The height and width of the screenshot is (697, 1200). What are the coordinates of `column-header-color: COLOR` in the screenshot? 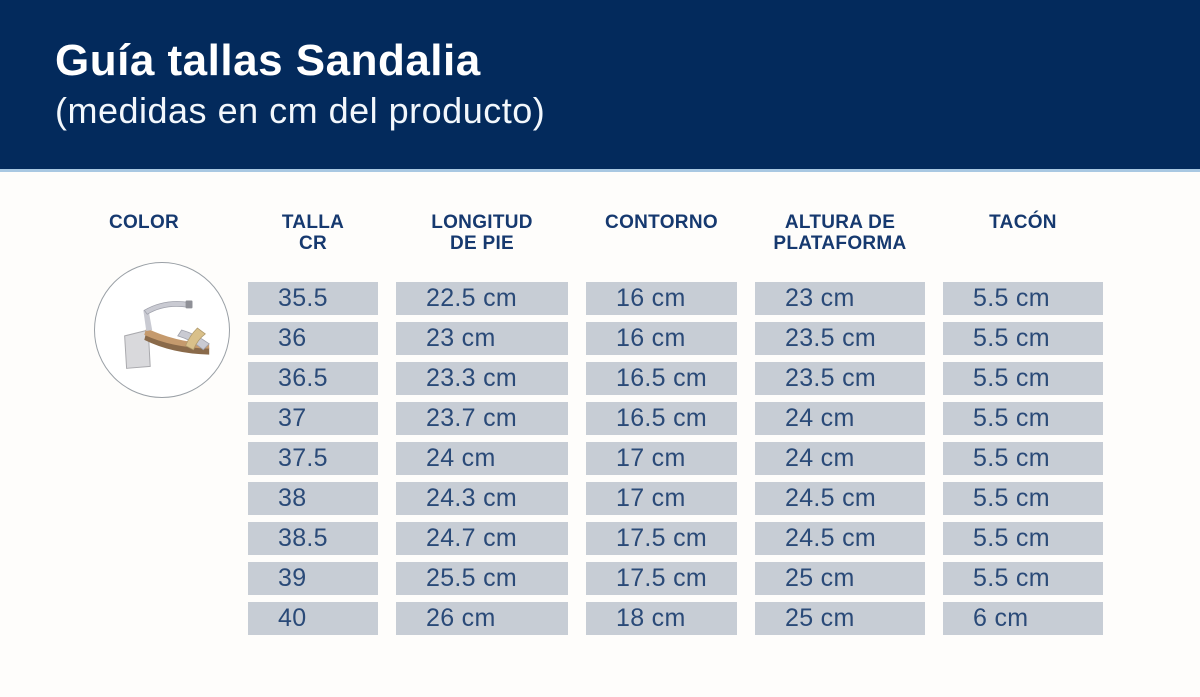 It's located at (144, 222).